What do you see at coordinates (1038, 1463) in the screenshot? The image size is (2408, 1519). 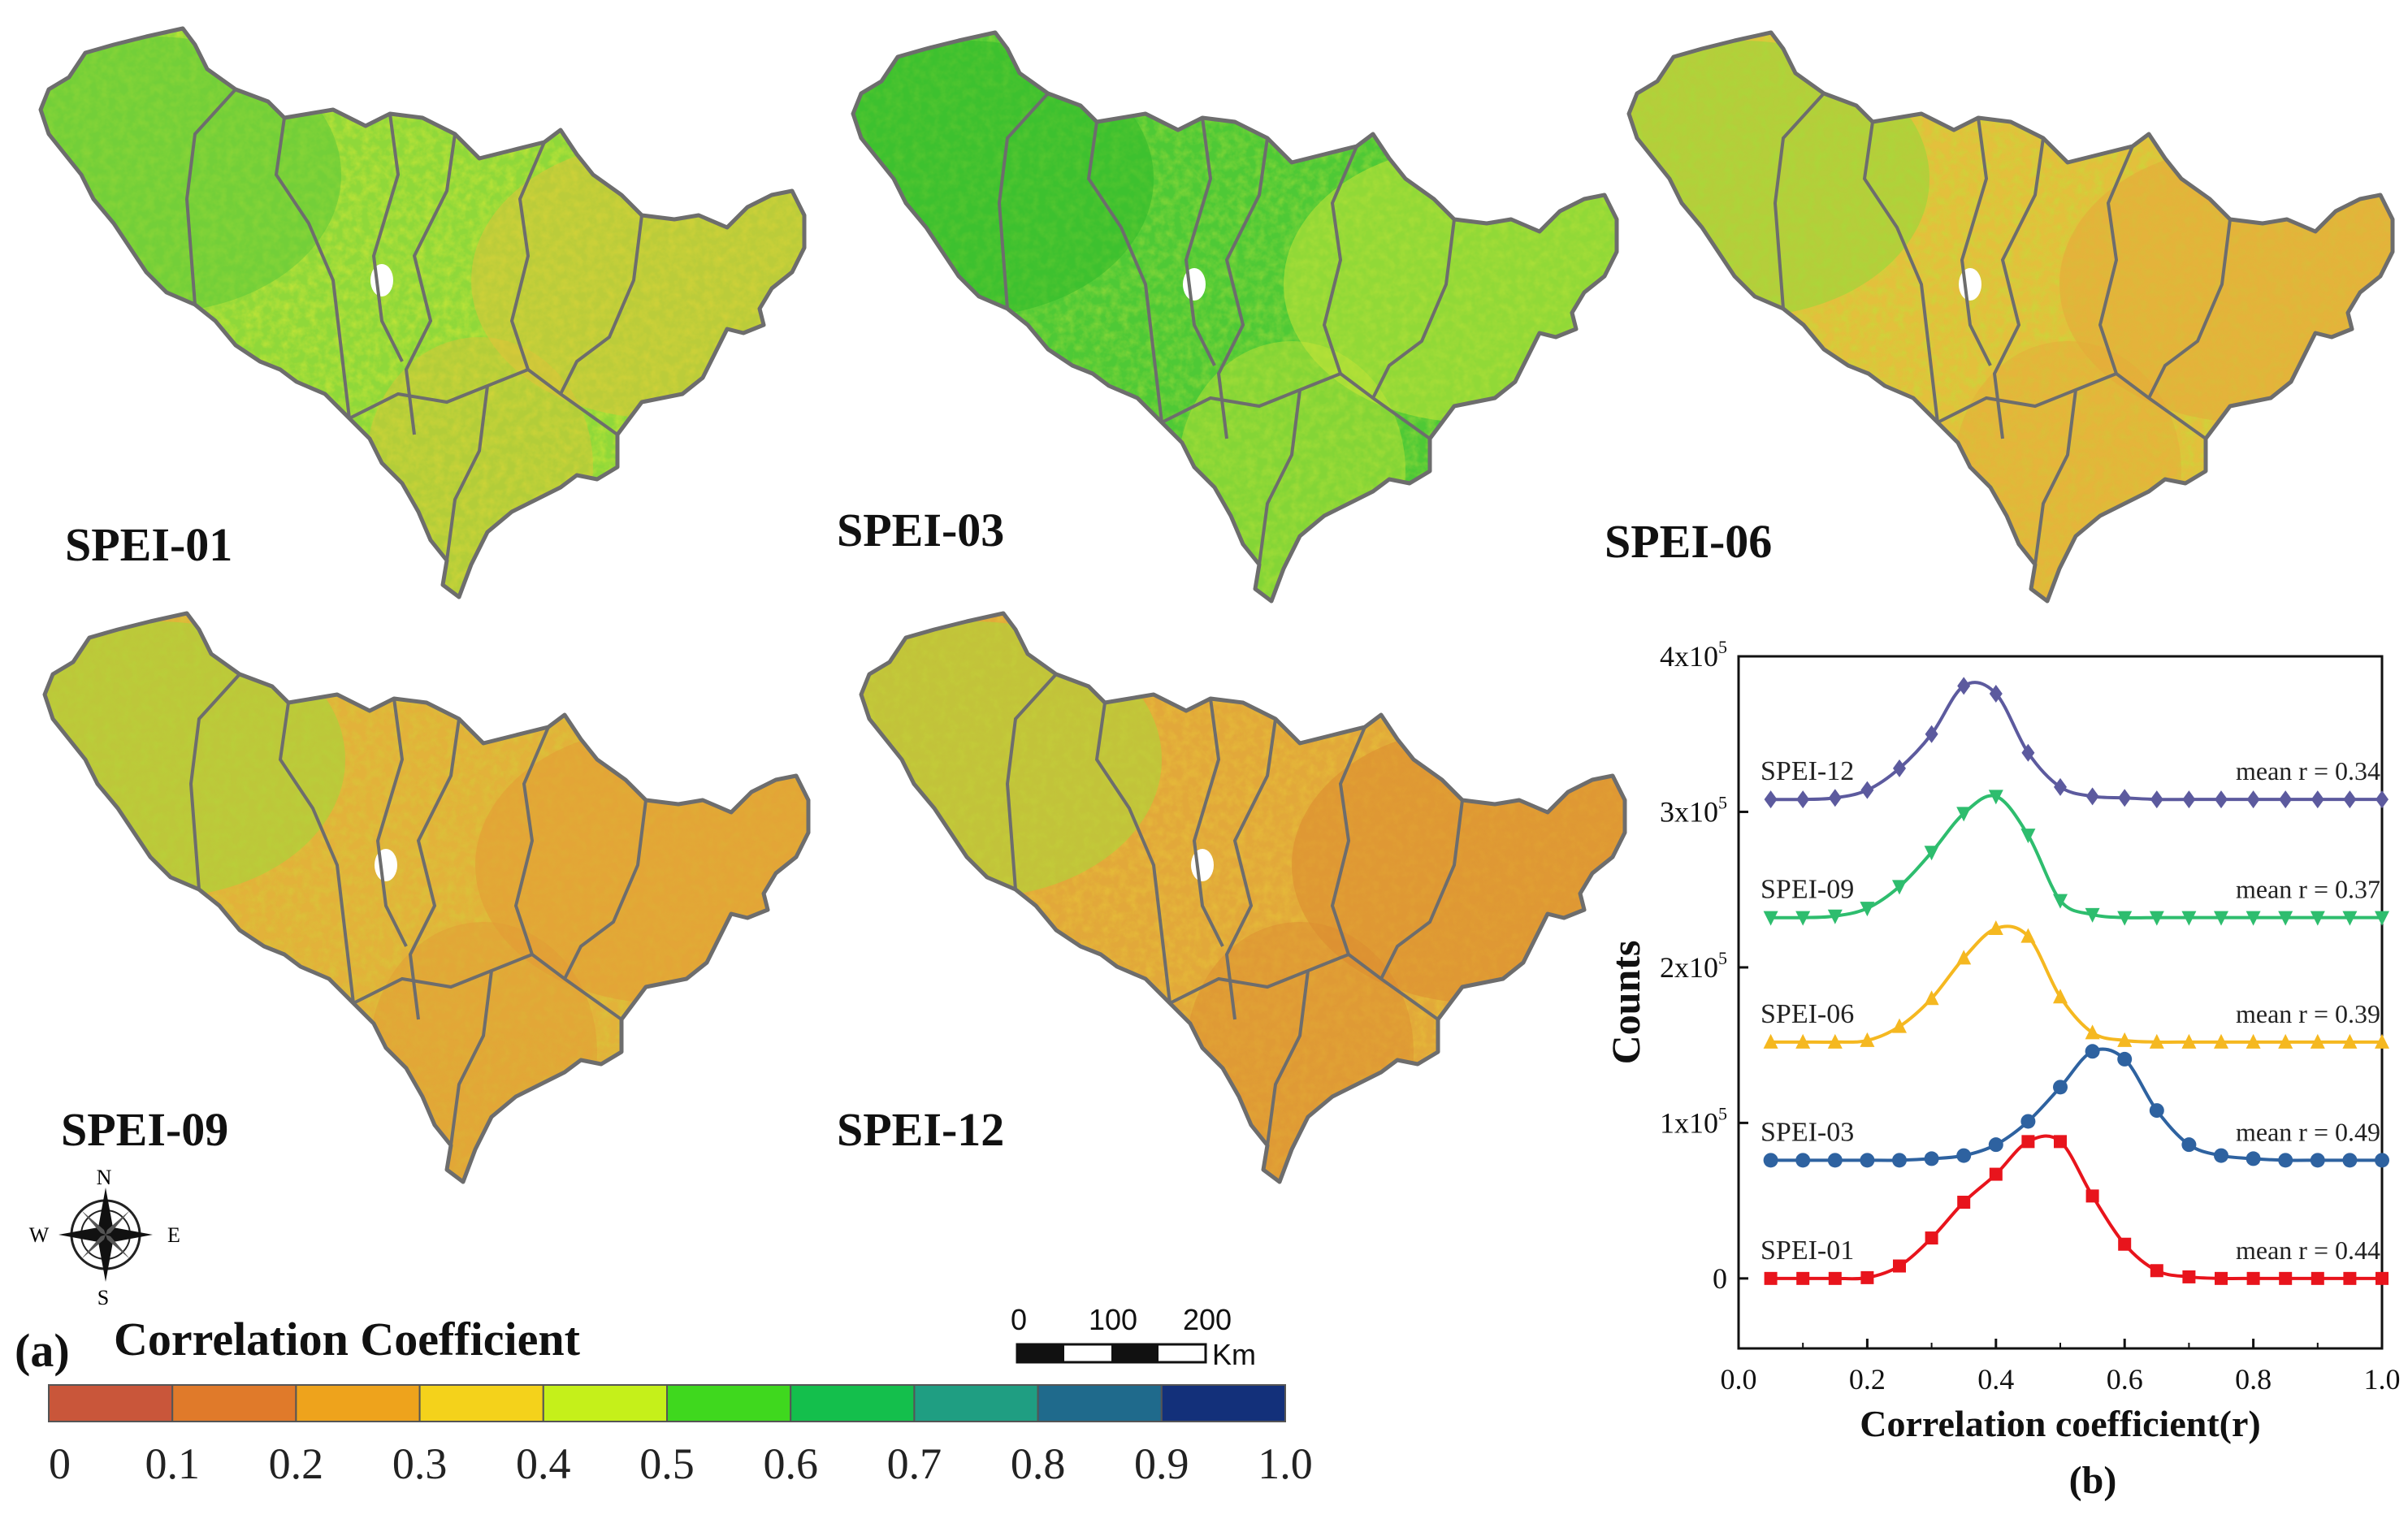 I see `colorbar-tick-label: 0.8` at bounding box center [1038, 1463].